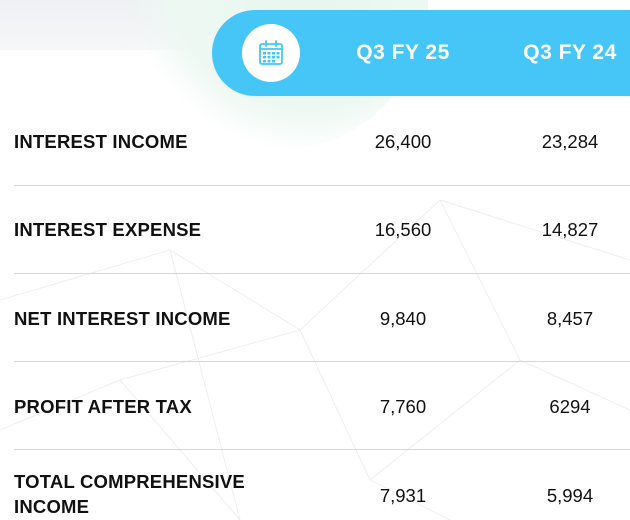 This screenshot has width=630, height=520. Describe the element at coordinates (403, 229) in the screenshot. I see `value-q3fy25: 16,560` at that location.